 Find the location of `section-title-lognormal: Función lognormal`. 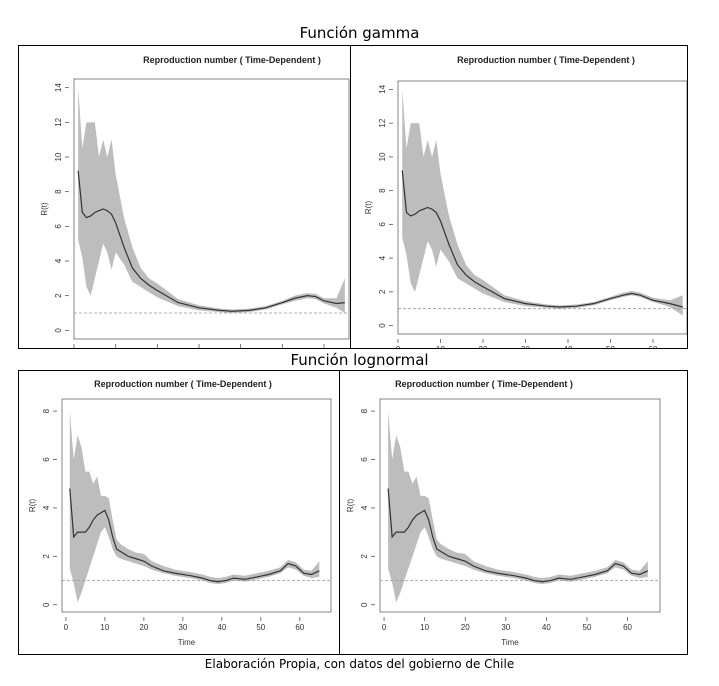

section-title-lognormal: Función lognormal is located at coordinates (359, 360).